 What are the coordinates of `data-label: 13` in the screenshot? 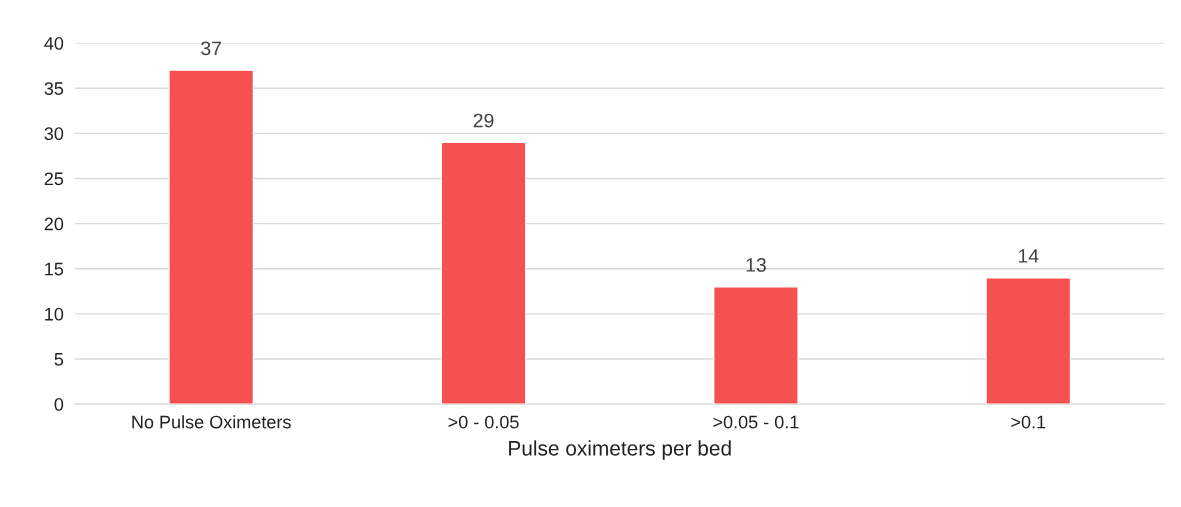 It's located at (756, 265).